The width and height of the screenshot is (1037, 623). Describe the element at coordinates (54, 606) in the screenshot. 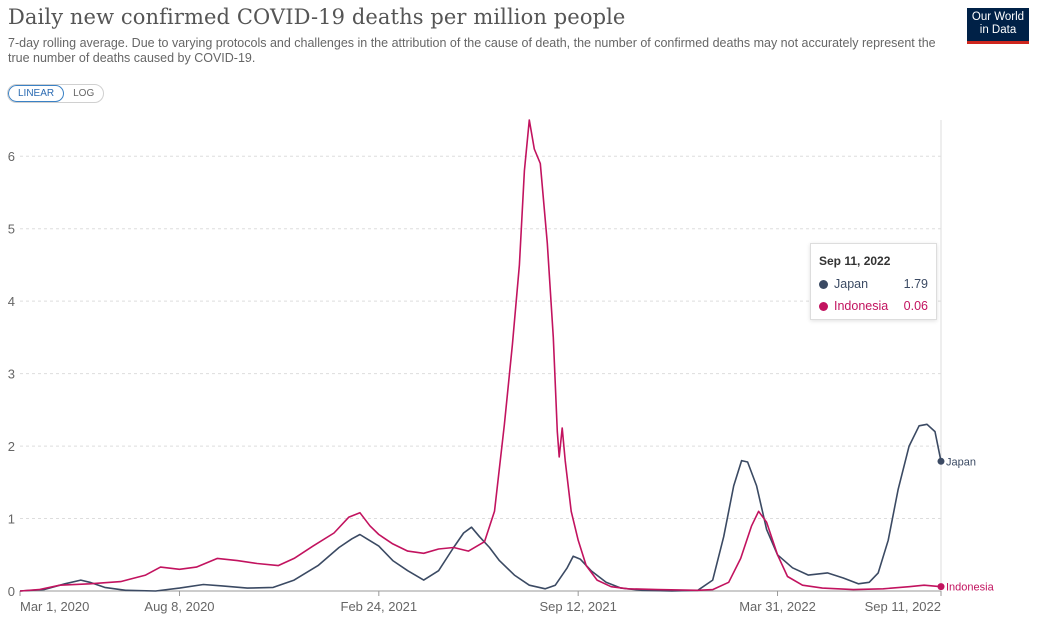

I see `x-tick-label: Mar 1, 2020` at that location.